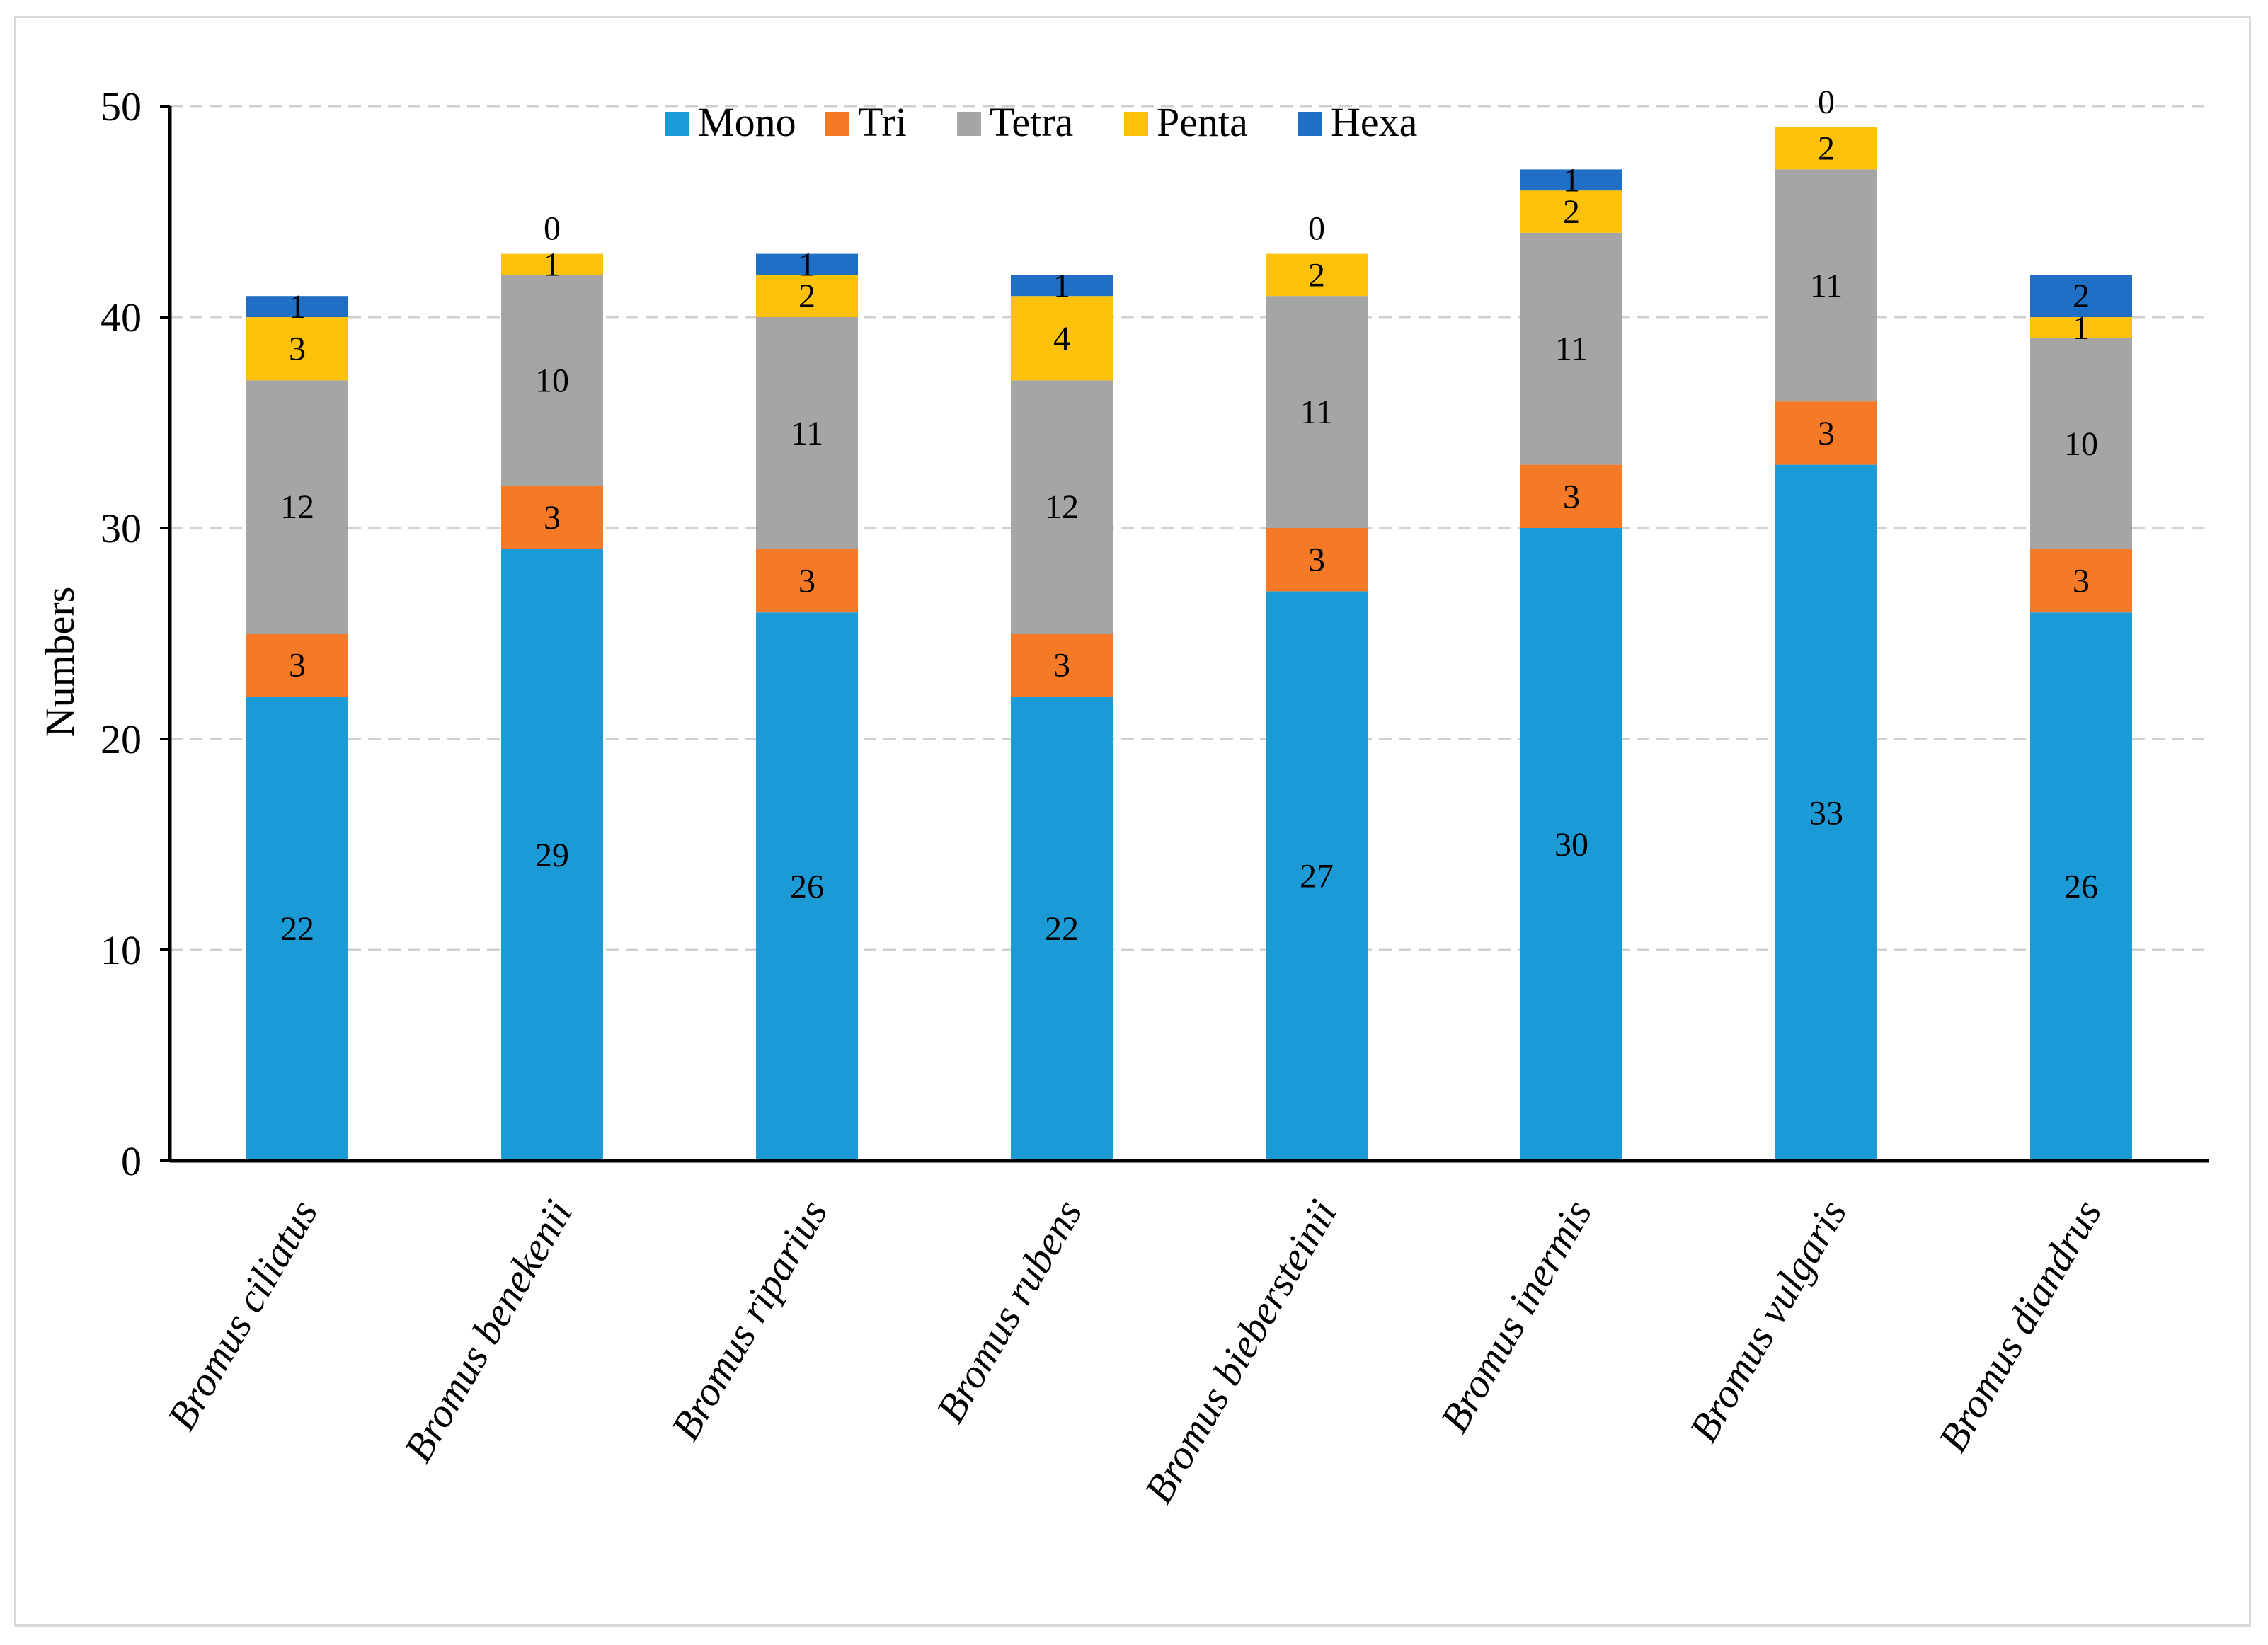  Describe the element at coordinates (1202, 122) in the screenshot. I see `legend-label-penta: Penta` at that location.